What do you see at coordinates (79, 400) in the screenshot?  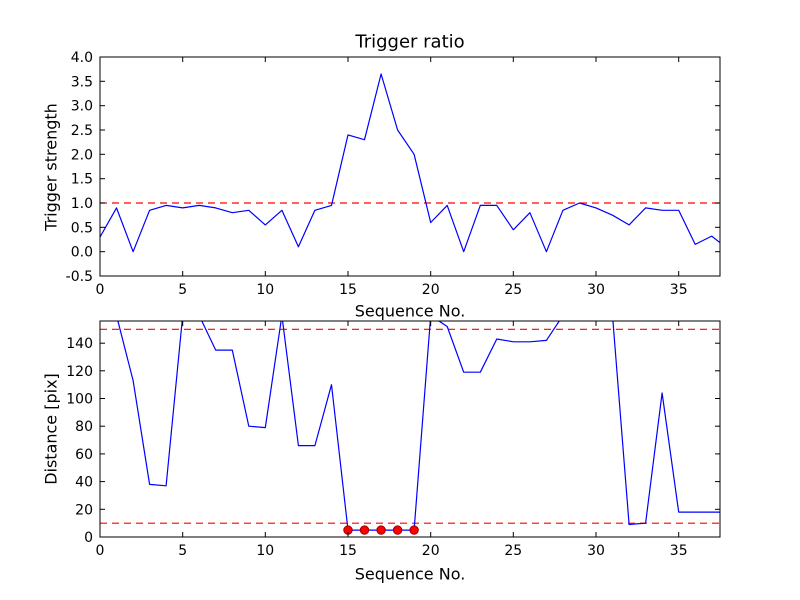 I see `y-tick-label: 100` at bounding box center [79, 400].